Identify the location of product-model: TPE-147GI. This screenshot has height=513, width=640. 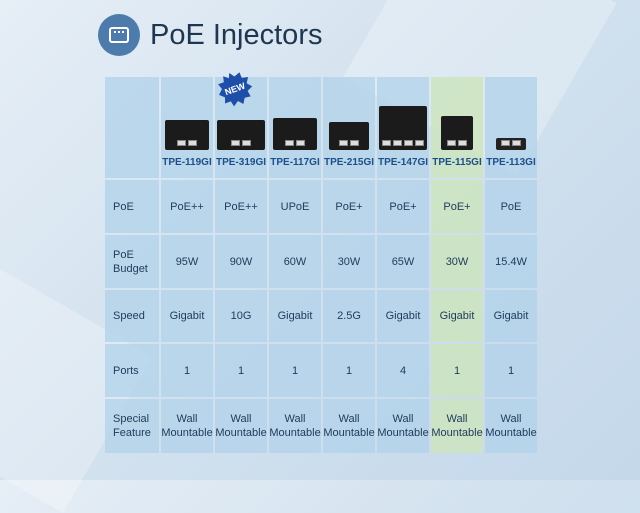
(403, 162).